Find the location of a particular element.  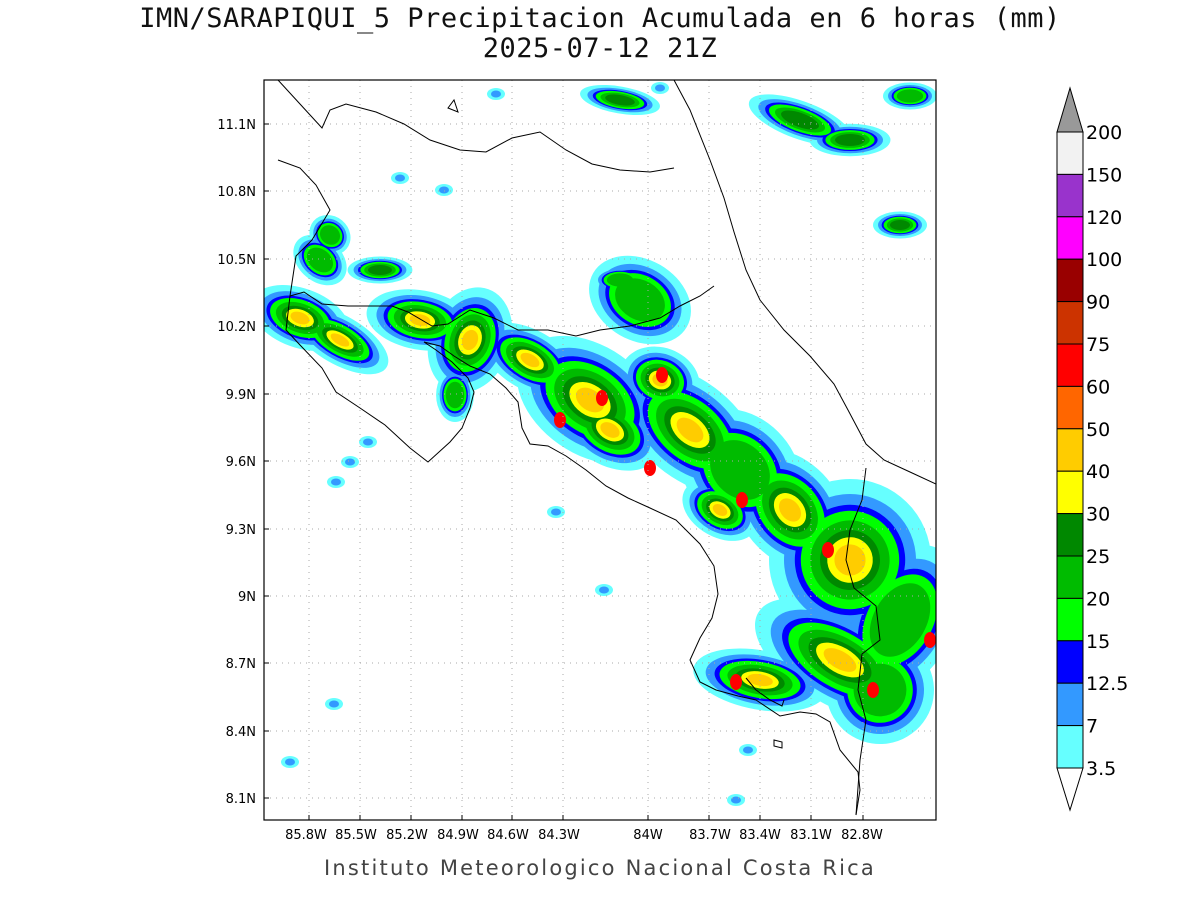

lon-tick-label: 83.7W is located at coordinates (710, 835).